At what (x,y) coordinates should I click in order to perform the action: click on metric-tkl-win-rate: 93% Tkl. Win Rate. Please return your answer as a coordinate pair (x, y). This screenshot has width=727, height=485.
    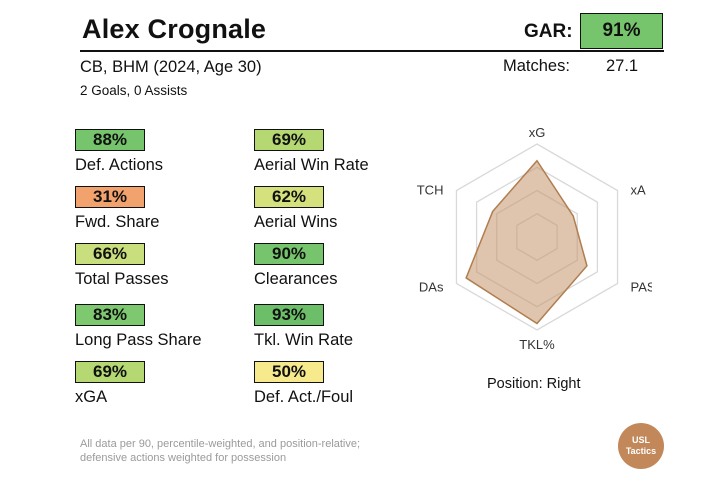
    Looking at the image, I should click on (303, 327).